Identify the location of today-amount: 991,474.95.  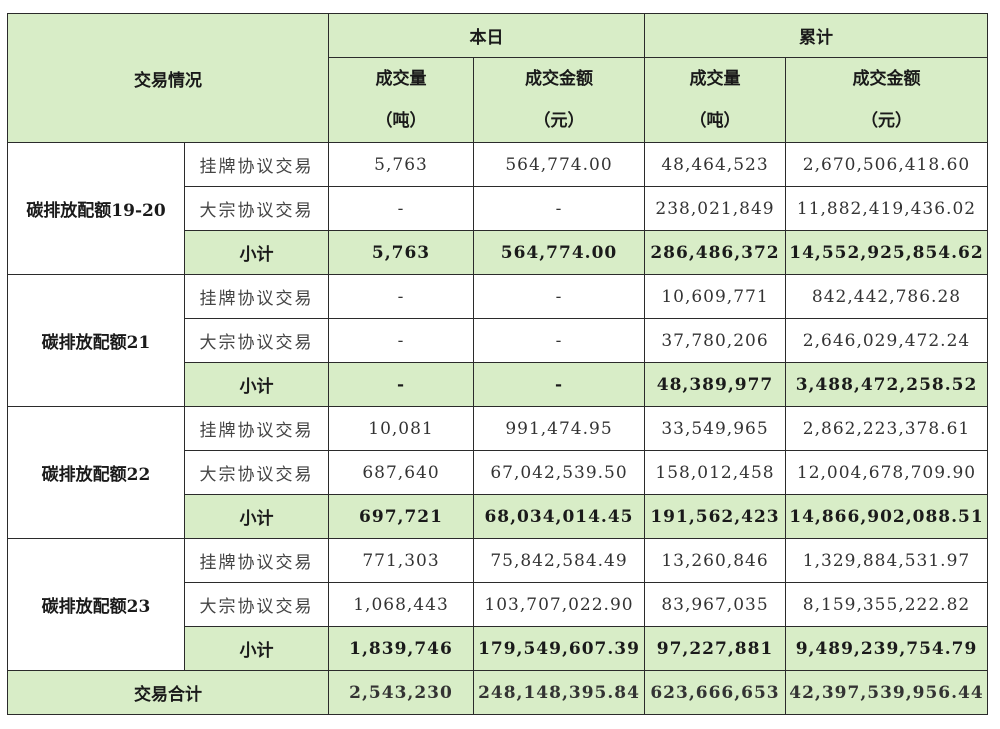
(559, 428).